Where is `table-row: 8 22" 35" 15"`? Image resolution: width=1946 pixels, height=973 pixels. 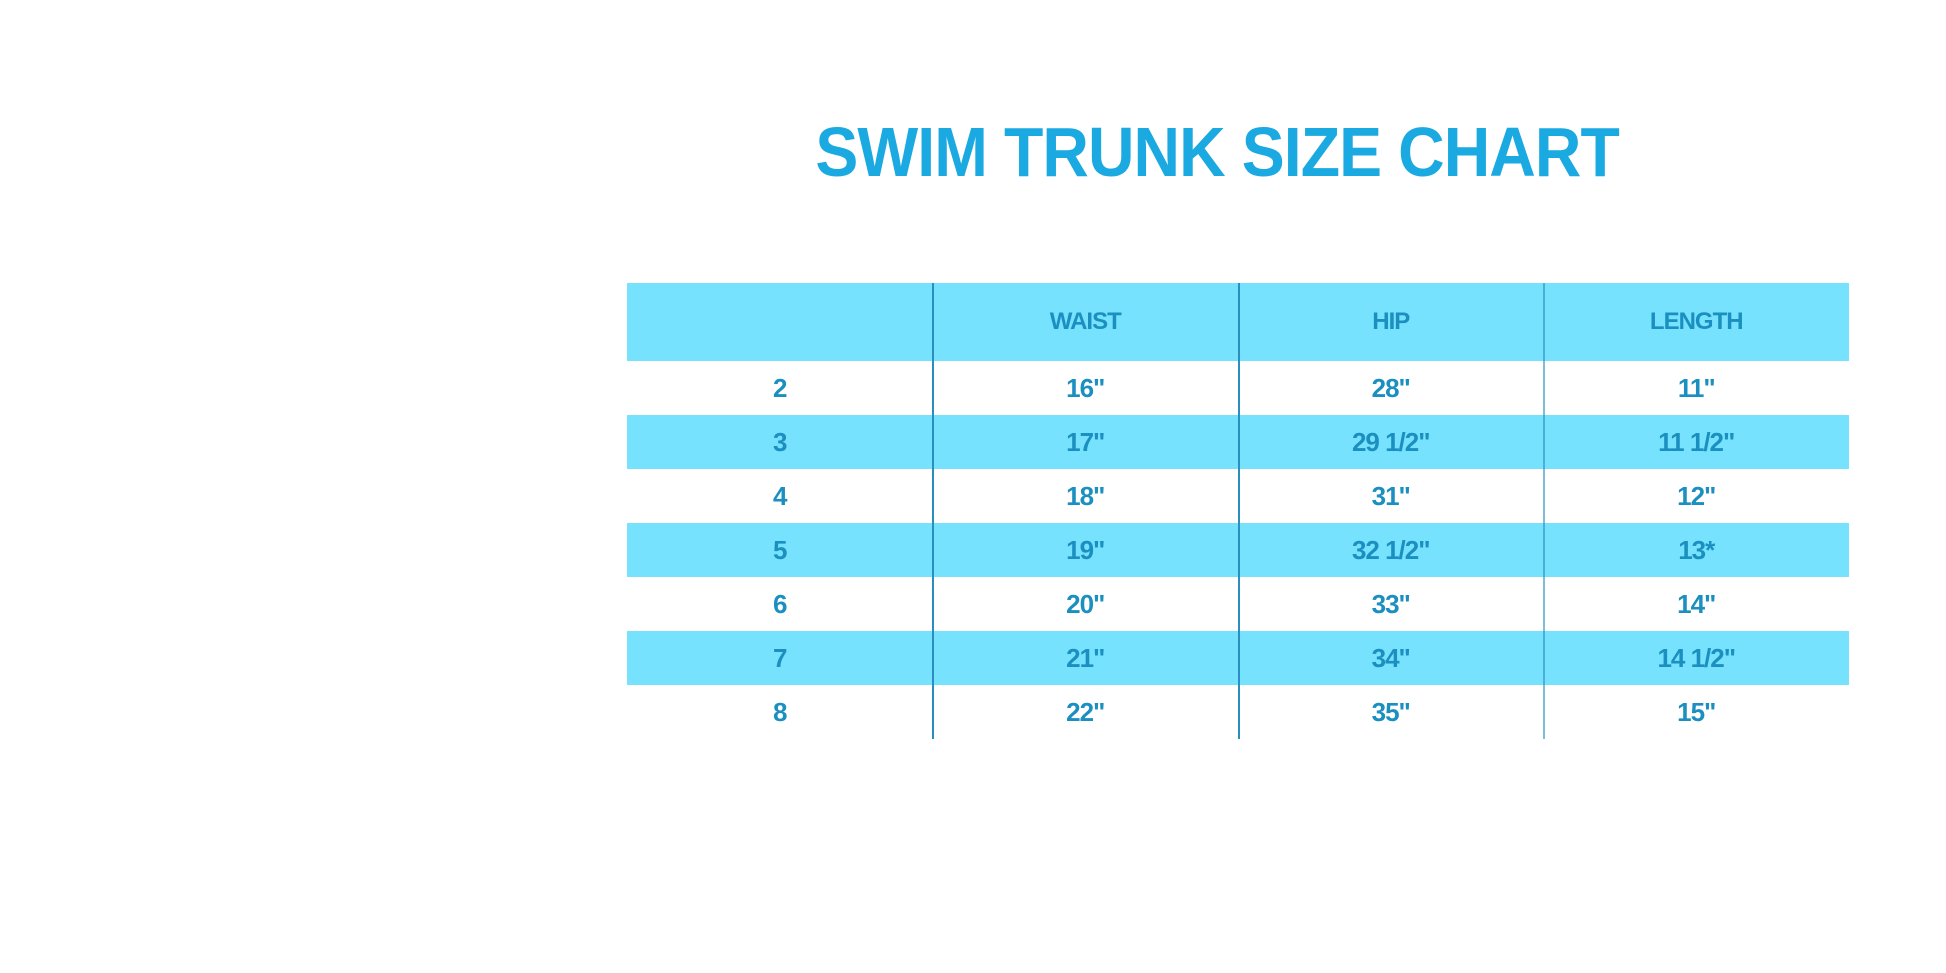
table-row: 8 22" 35" 15" is located at coordinates (1238, 712).